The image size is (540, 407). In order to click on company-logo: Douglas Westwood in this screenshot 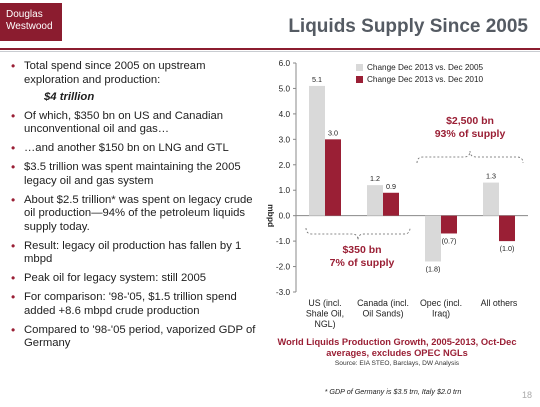, I will do `click(31, 22)`.